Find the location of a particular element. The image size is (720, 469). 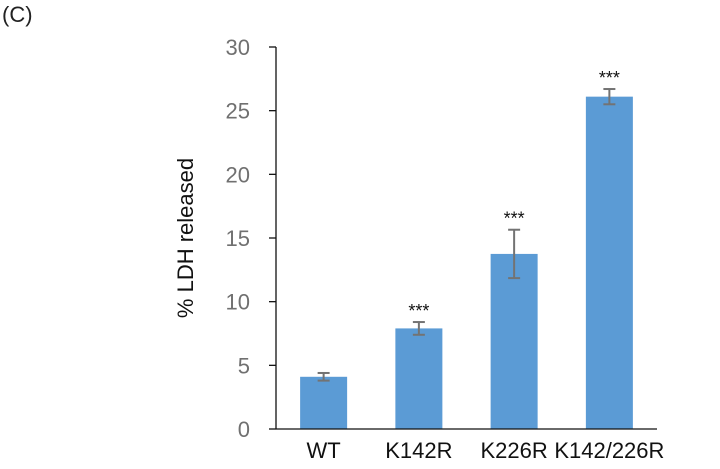

x-tick-label: WT is located at coordinates (324, 450).